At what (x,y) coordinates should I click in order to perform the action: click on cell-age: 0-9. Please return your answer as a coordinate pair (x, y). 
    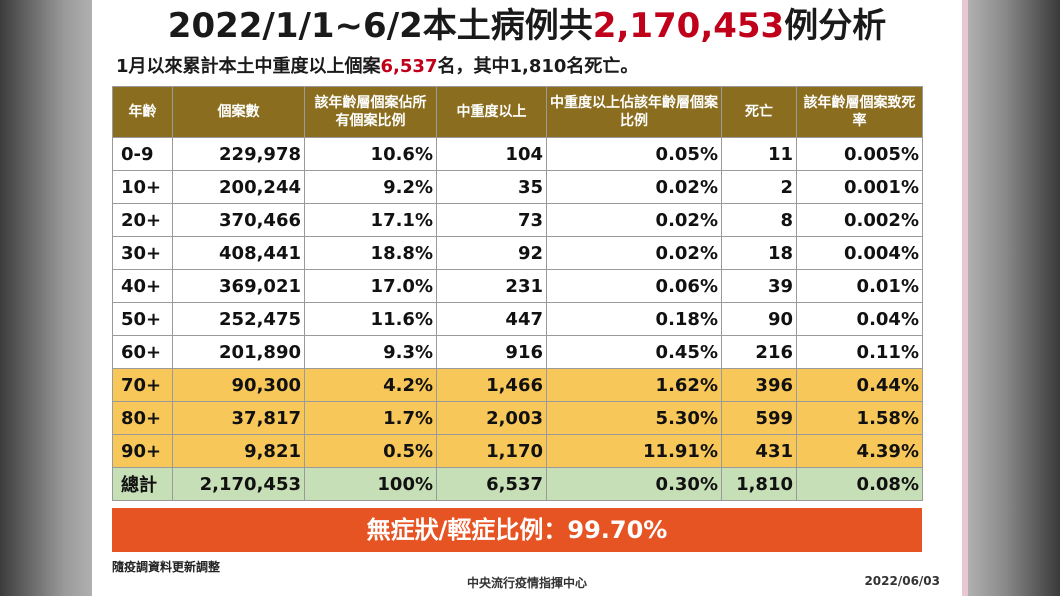
    Looking at the image, I should click on (142, 154).